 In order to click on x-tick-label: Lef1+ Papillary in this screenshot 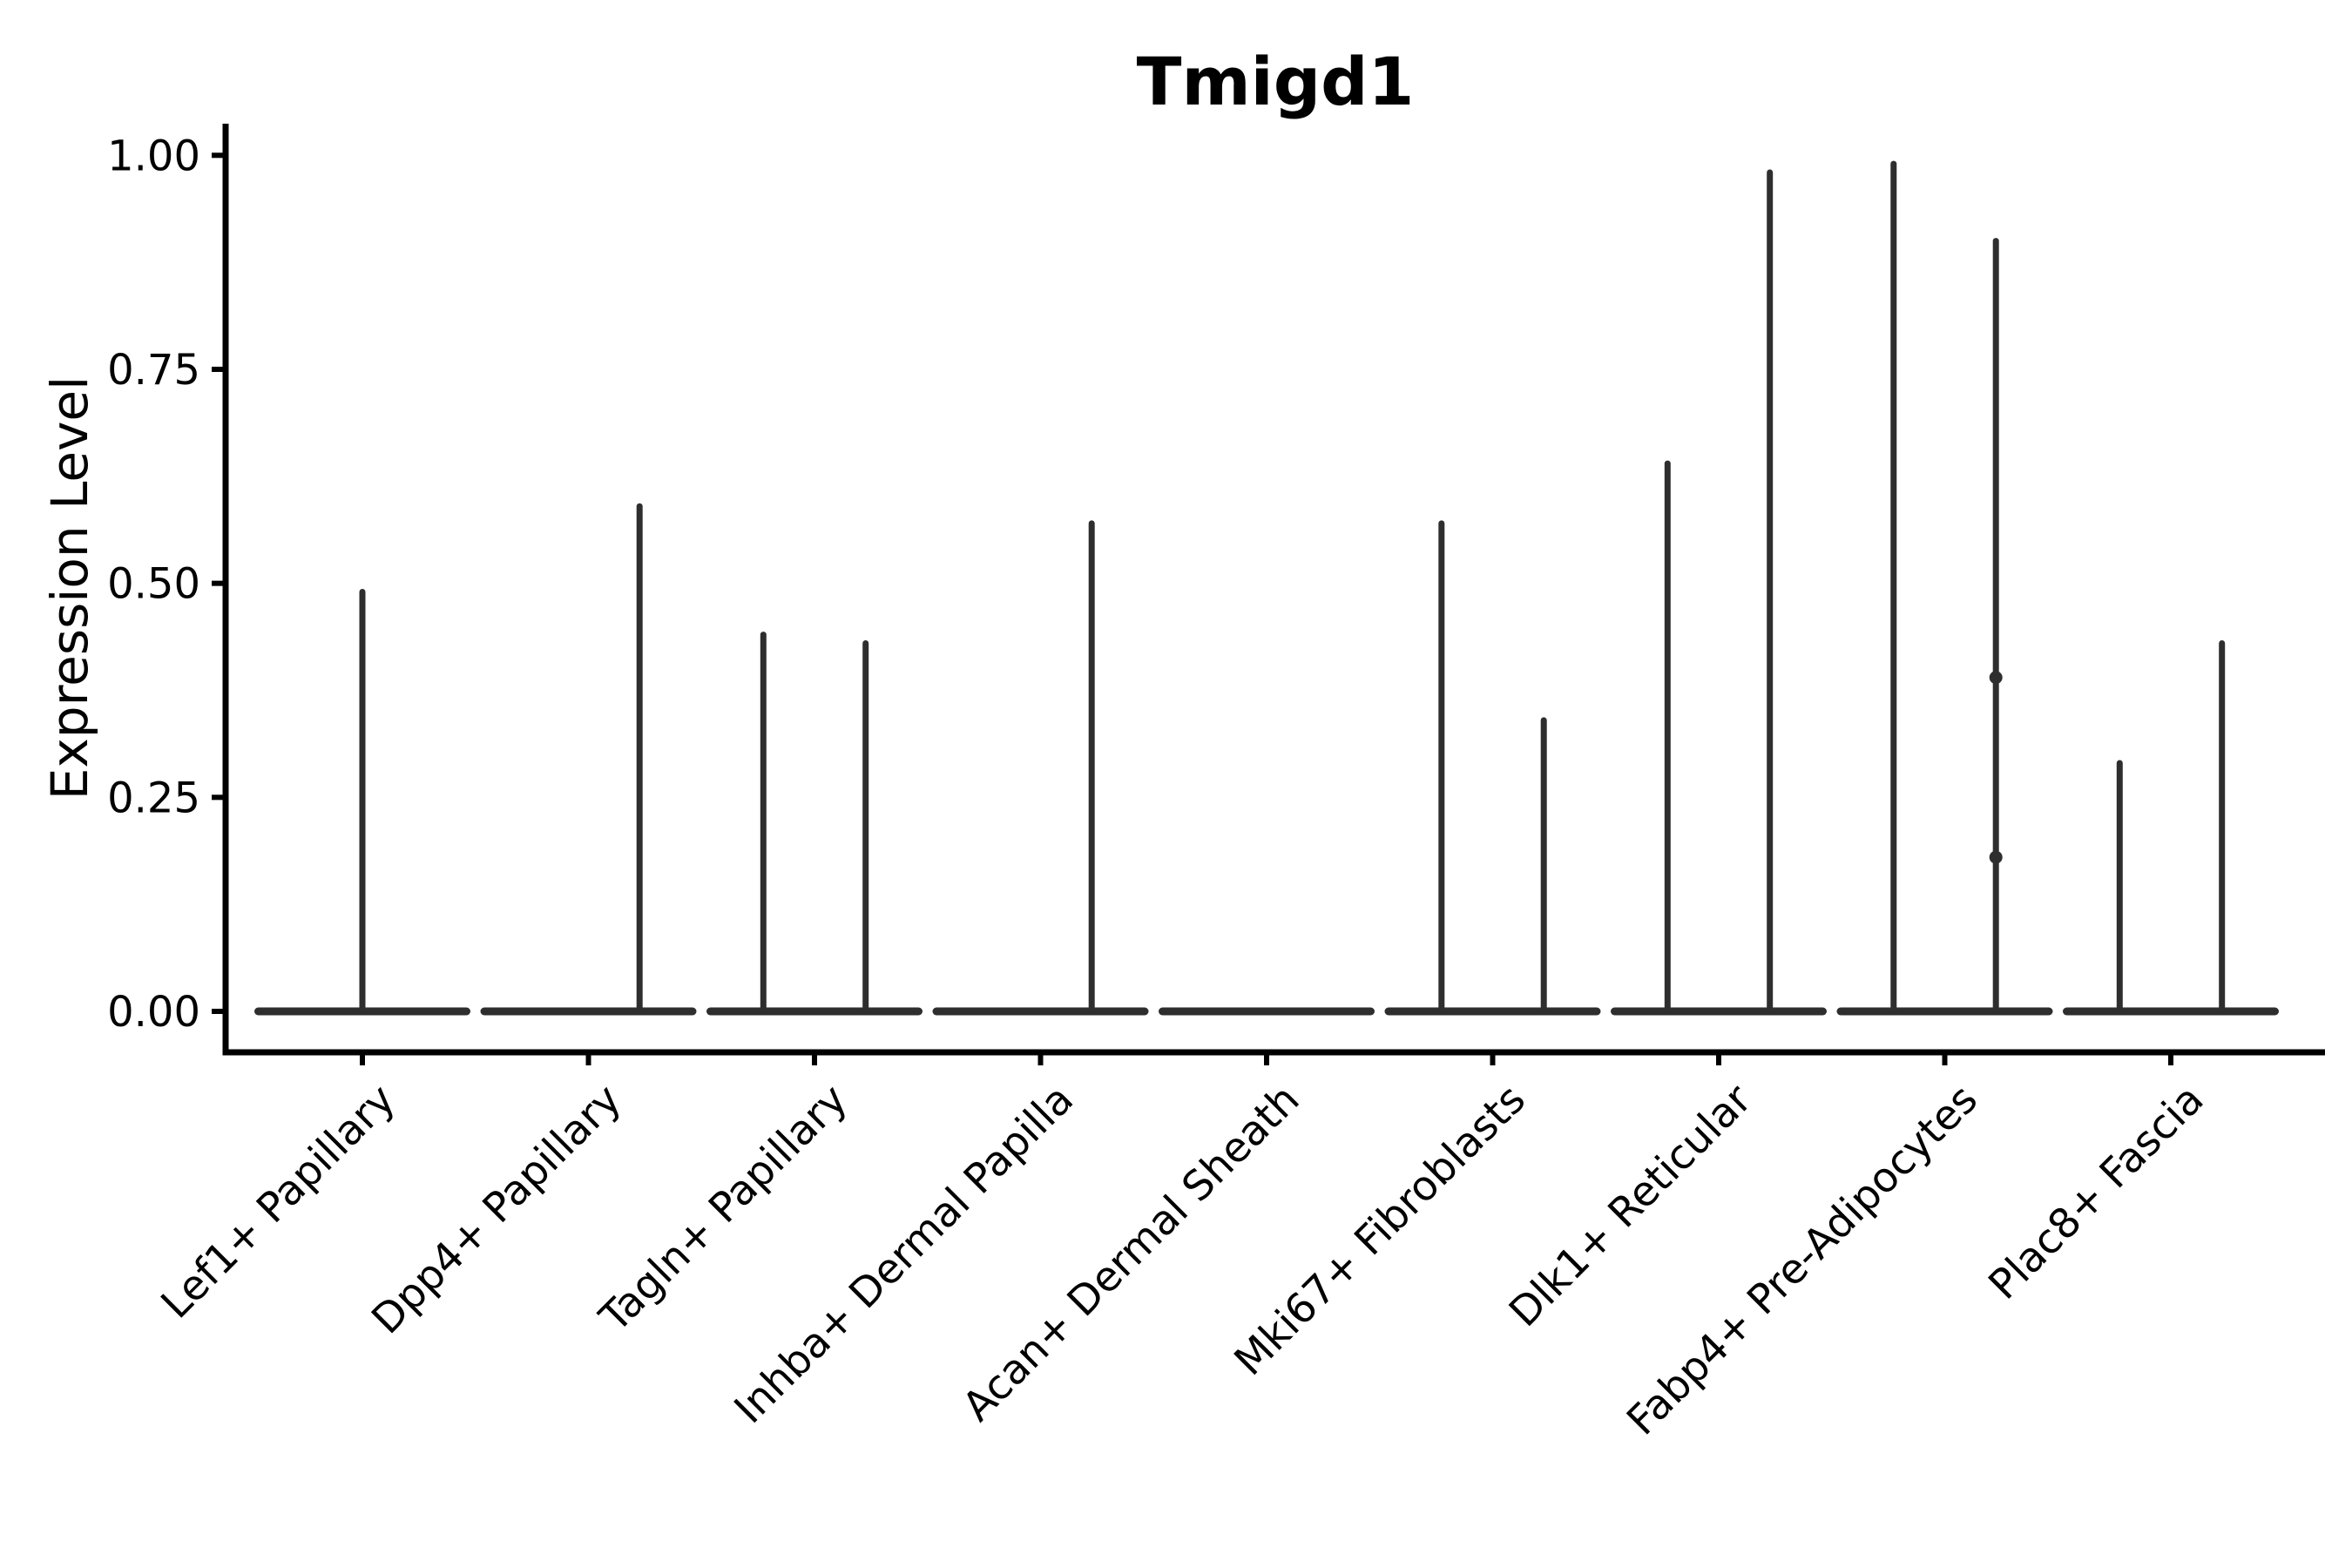, I will do `click(278, 1202)`.